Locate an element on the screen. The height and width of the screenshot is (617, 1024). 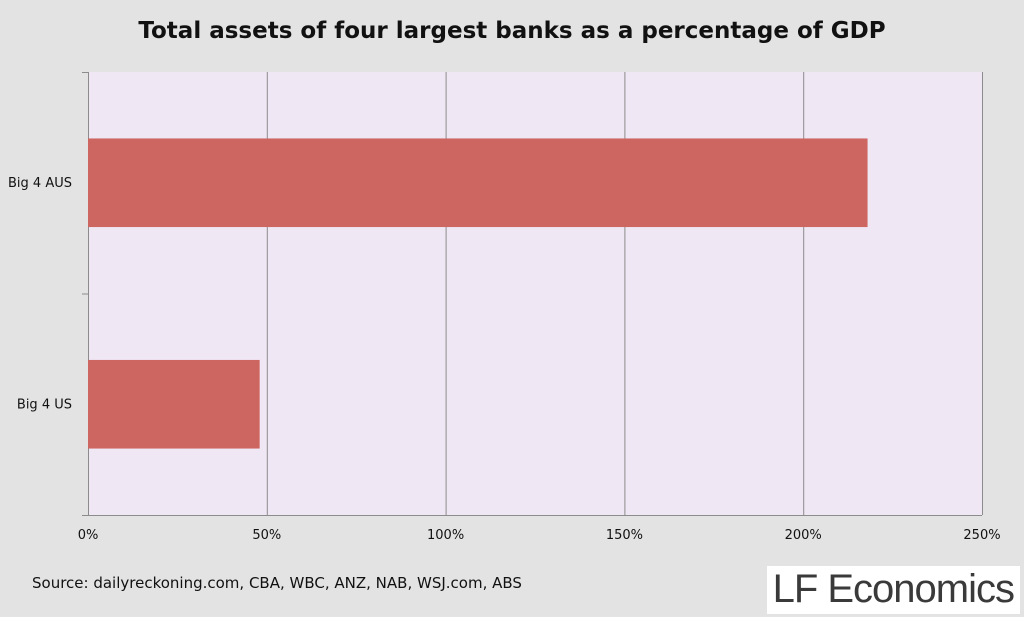
brand-logo: LF Economics is located at coordinates (893, 590).